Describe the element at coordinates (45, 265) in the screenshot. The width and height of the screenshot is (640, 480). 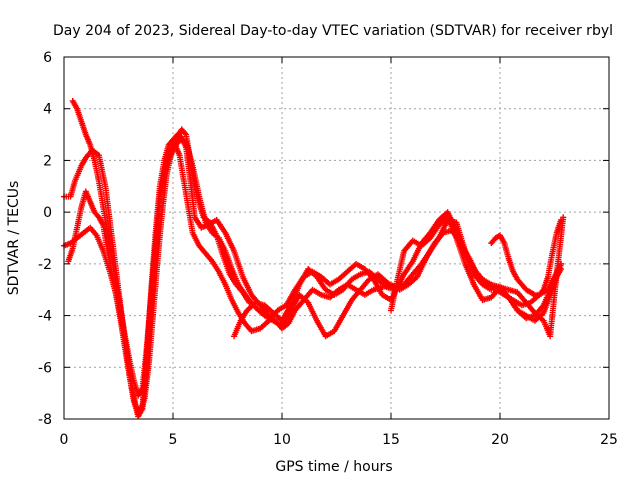
I see `y-tick-label: -2` at that location.